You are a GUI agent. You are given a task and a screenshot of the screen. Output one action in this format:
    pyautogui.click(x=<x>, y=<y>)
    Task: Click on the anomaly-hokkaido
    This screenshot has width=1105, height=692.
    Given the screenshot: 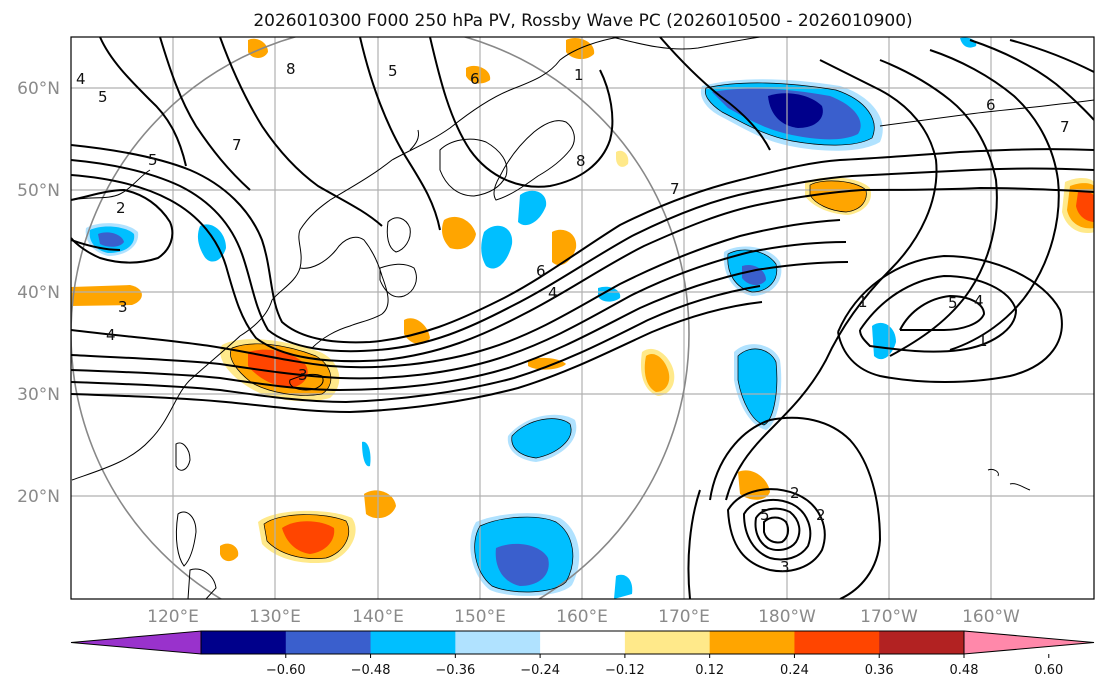 What is the action you would take?
    pyautogui.click(x=459, y=233)
    